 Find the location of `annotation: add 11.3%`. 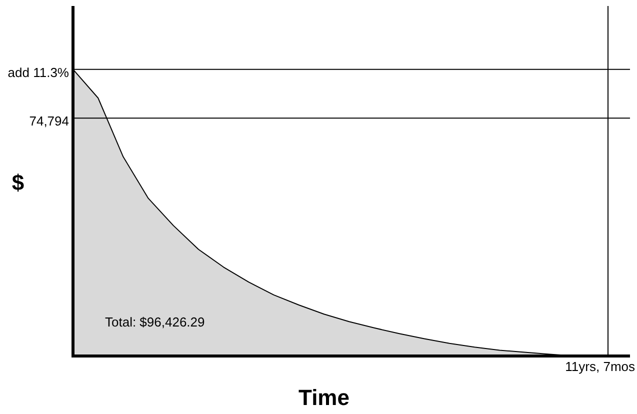

annotation: add 11.3% is located at coordinates (39, 72).